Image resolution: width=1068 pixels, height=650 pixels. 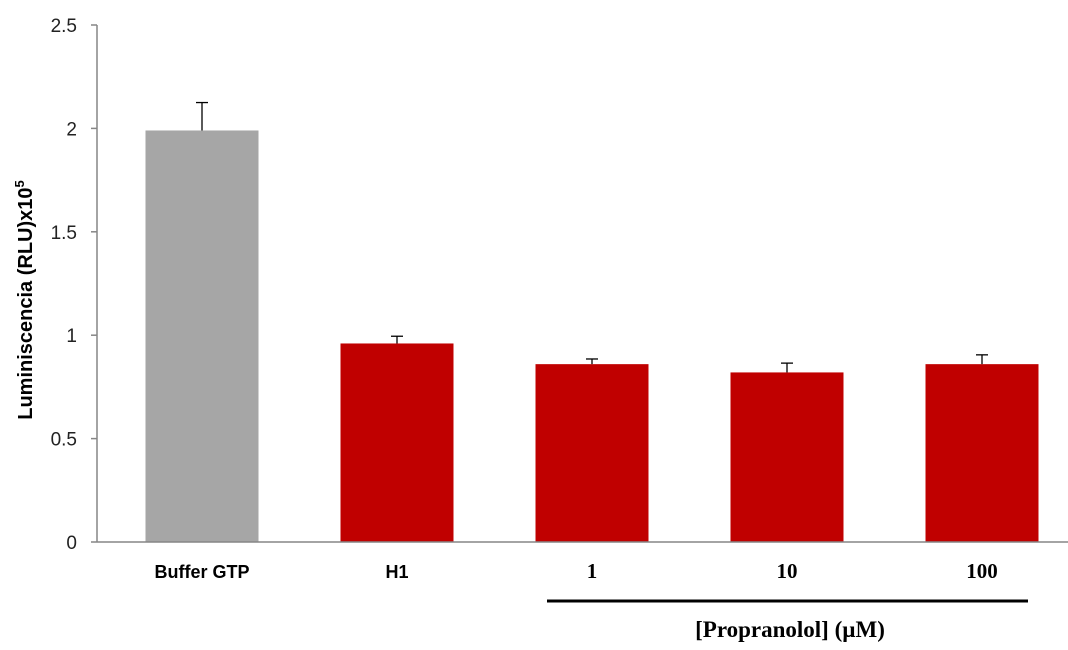 What do you see at coordinates (19, 183) in the screenshot?
I see `y-axis-label-superscript: 5` at bounding box center [19, 183].